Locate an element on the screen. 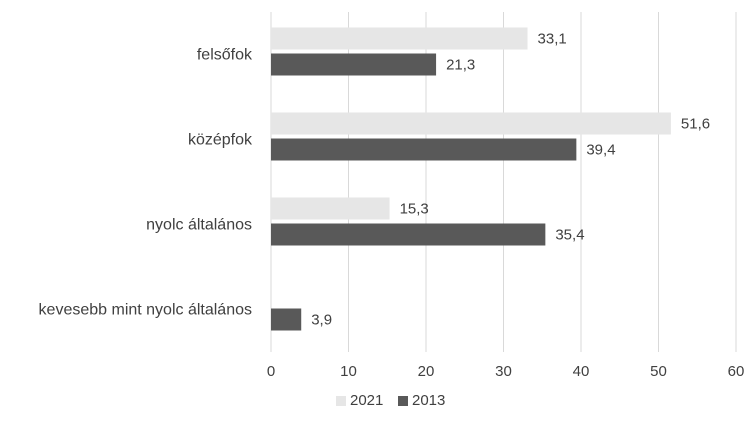 Image resolution: width=749 pixels, height=427 pixels. x-tick-label: 30 is located at coordinates (503, 371).